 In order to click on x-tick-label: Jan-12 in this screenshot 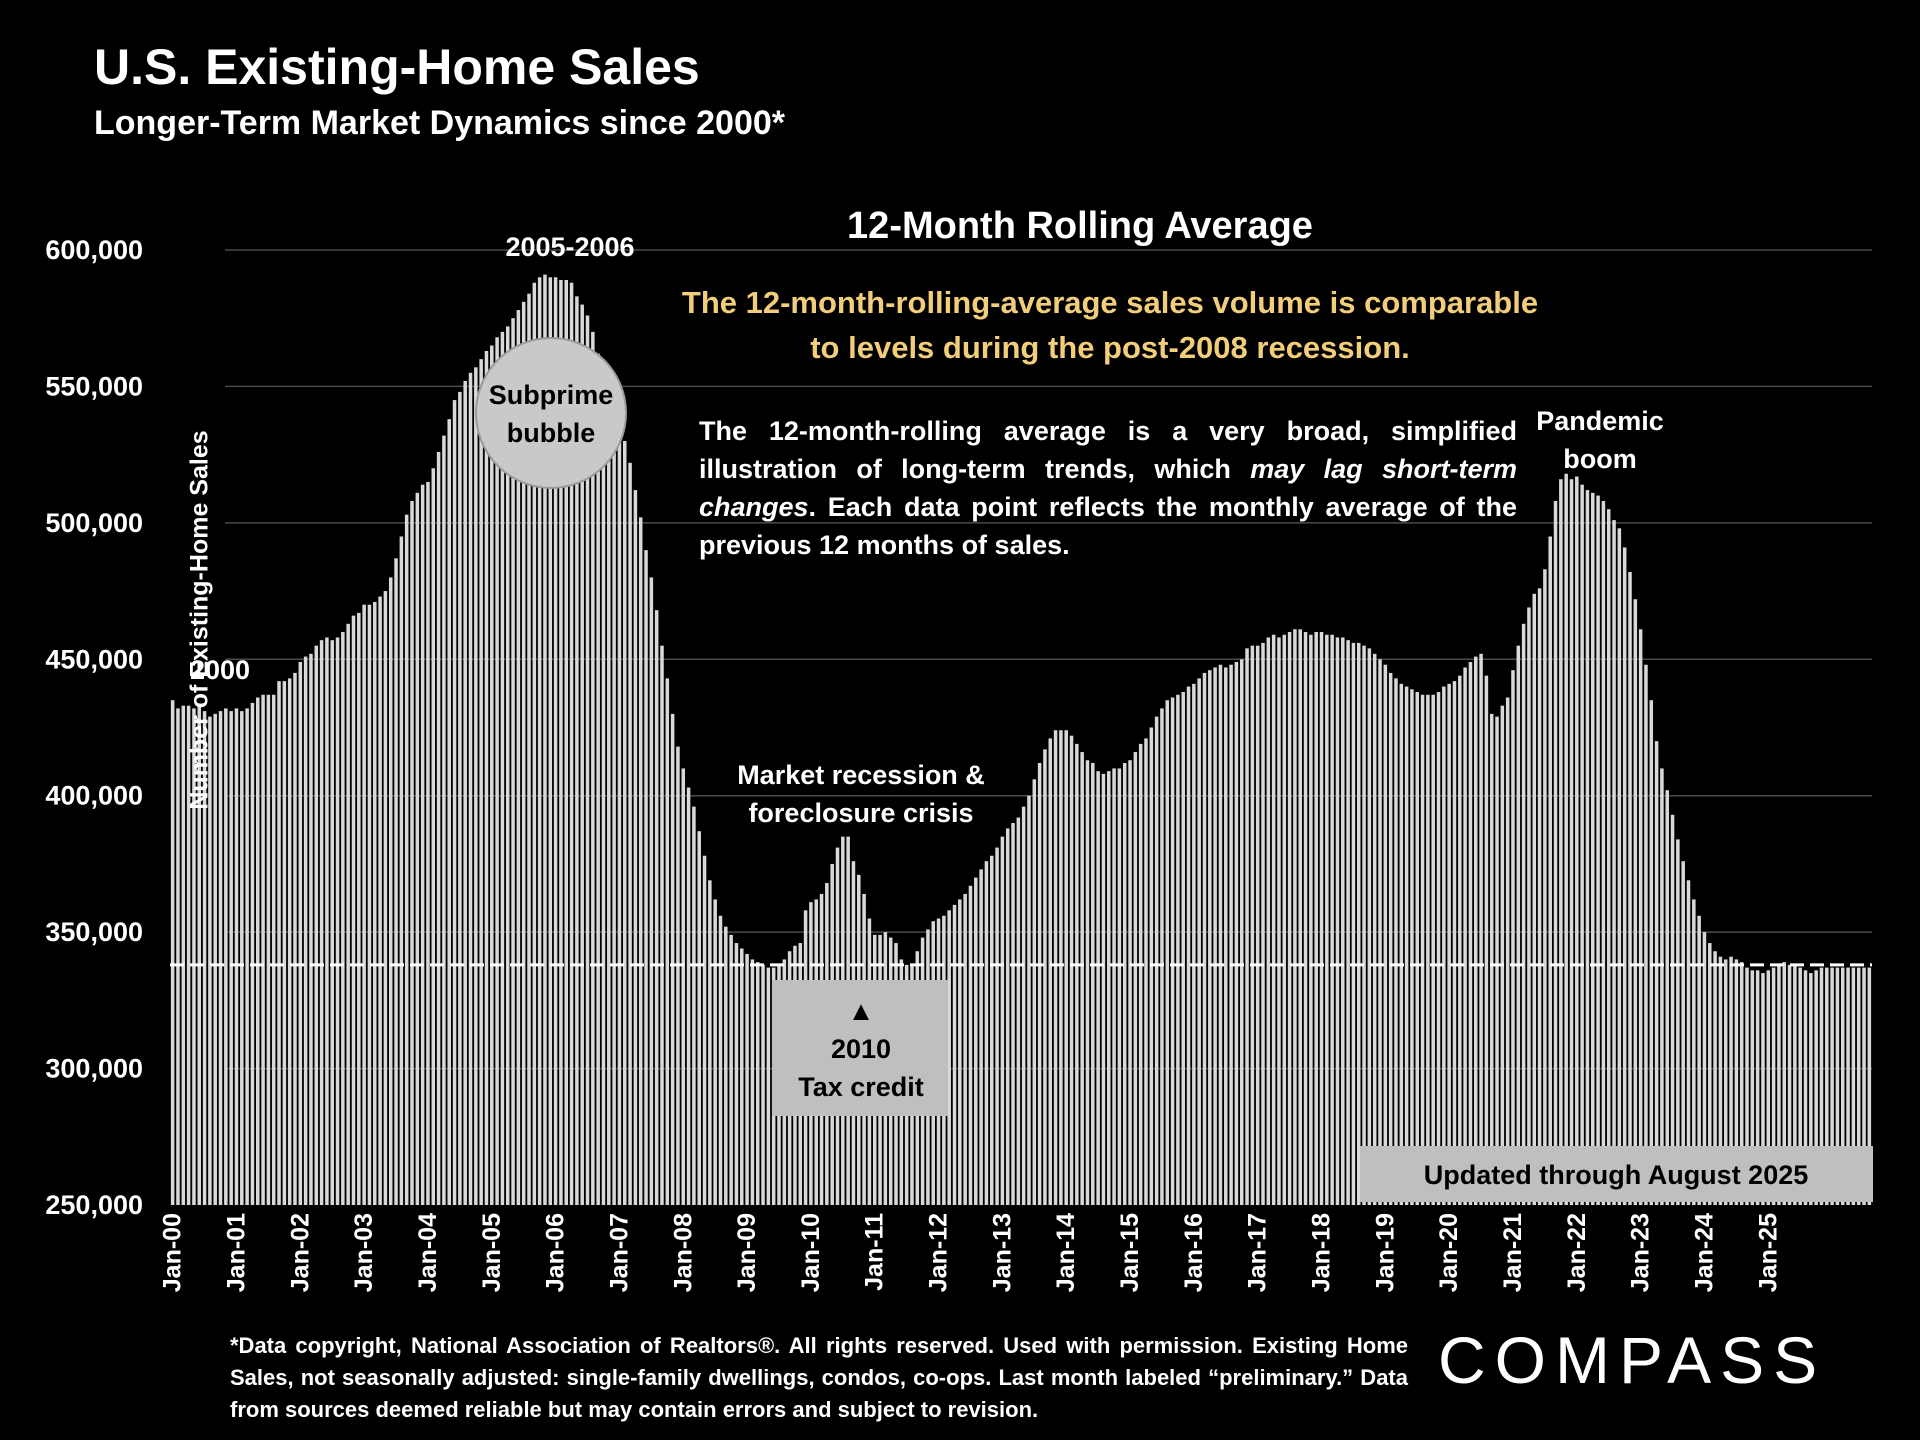, I will do `click(939, 1252)`.